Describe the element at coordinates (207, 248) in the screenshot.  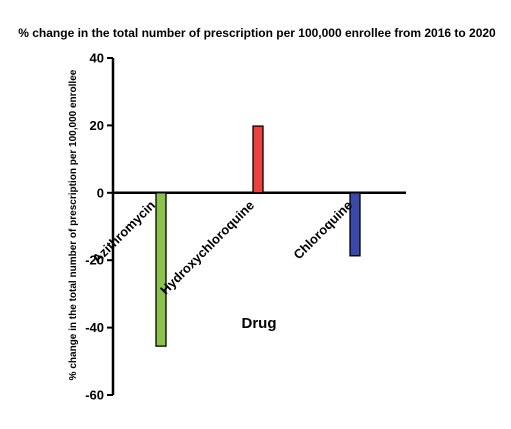
I see `category-label-hydroxychloroquine: Hydroxychloroquine` at that location.